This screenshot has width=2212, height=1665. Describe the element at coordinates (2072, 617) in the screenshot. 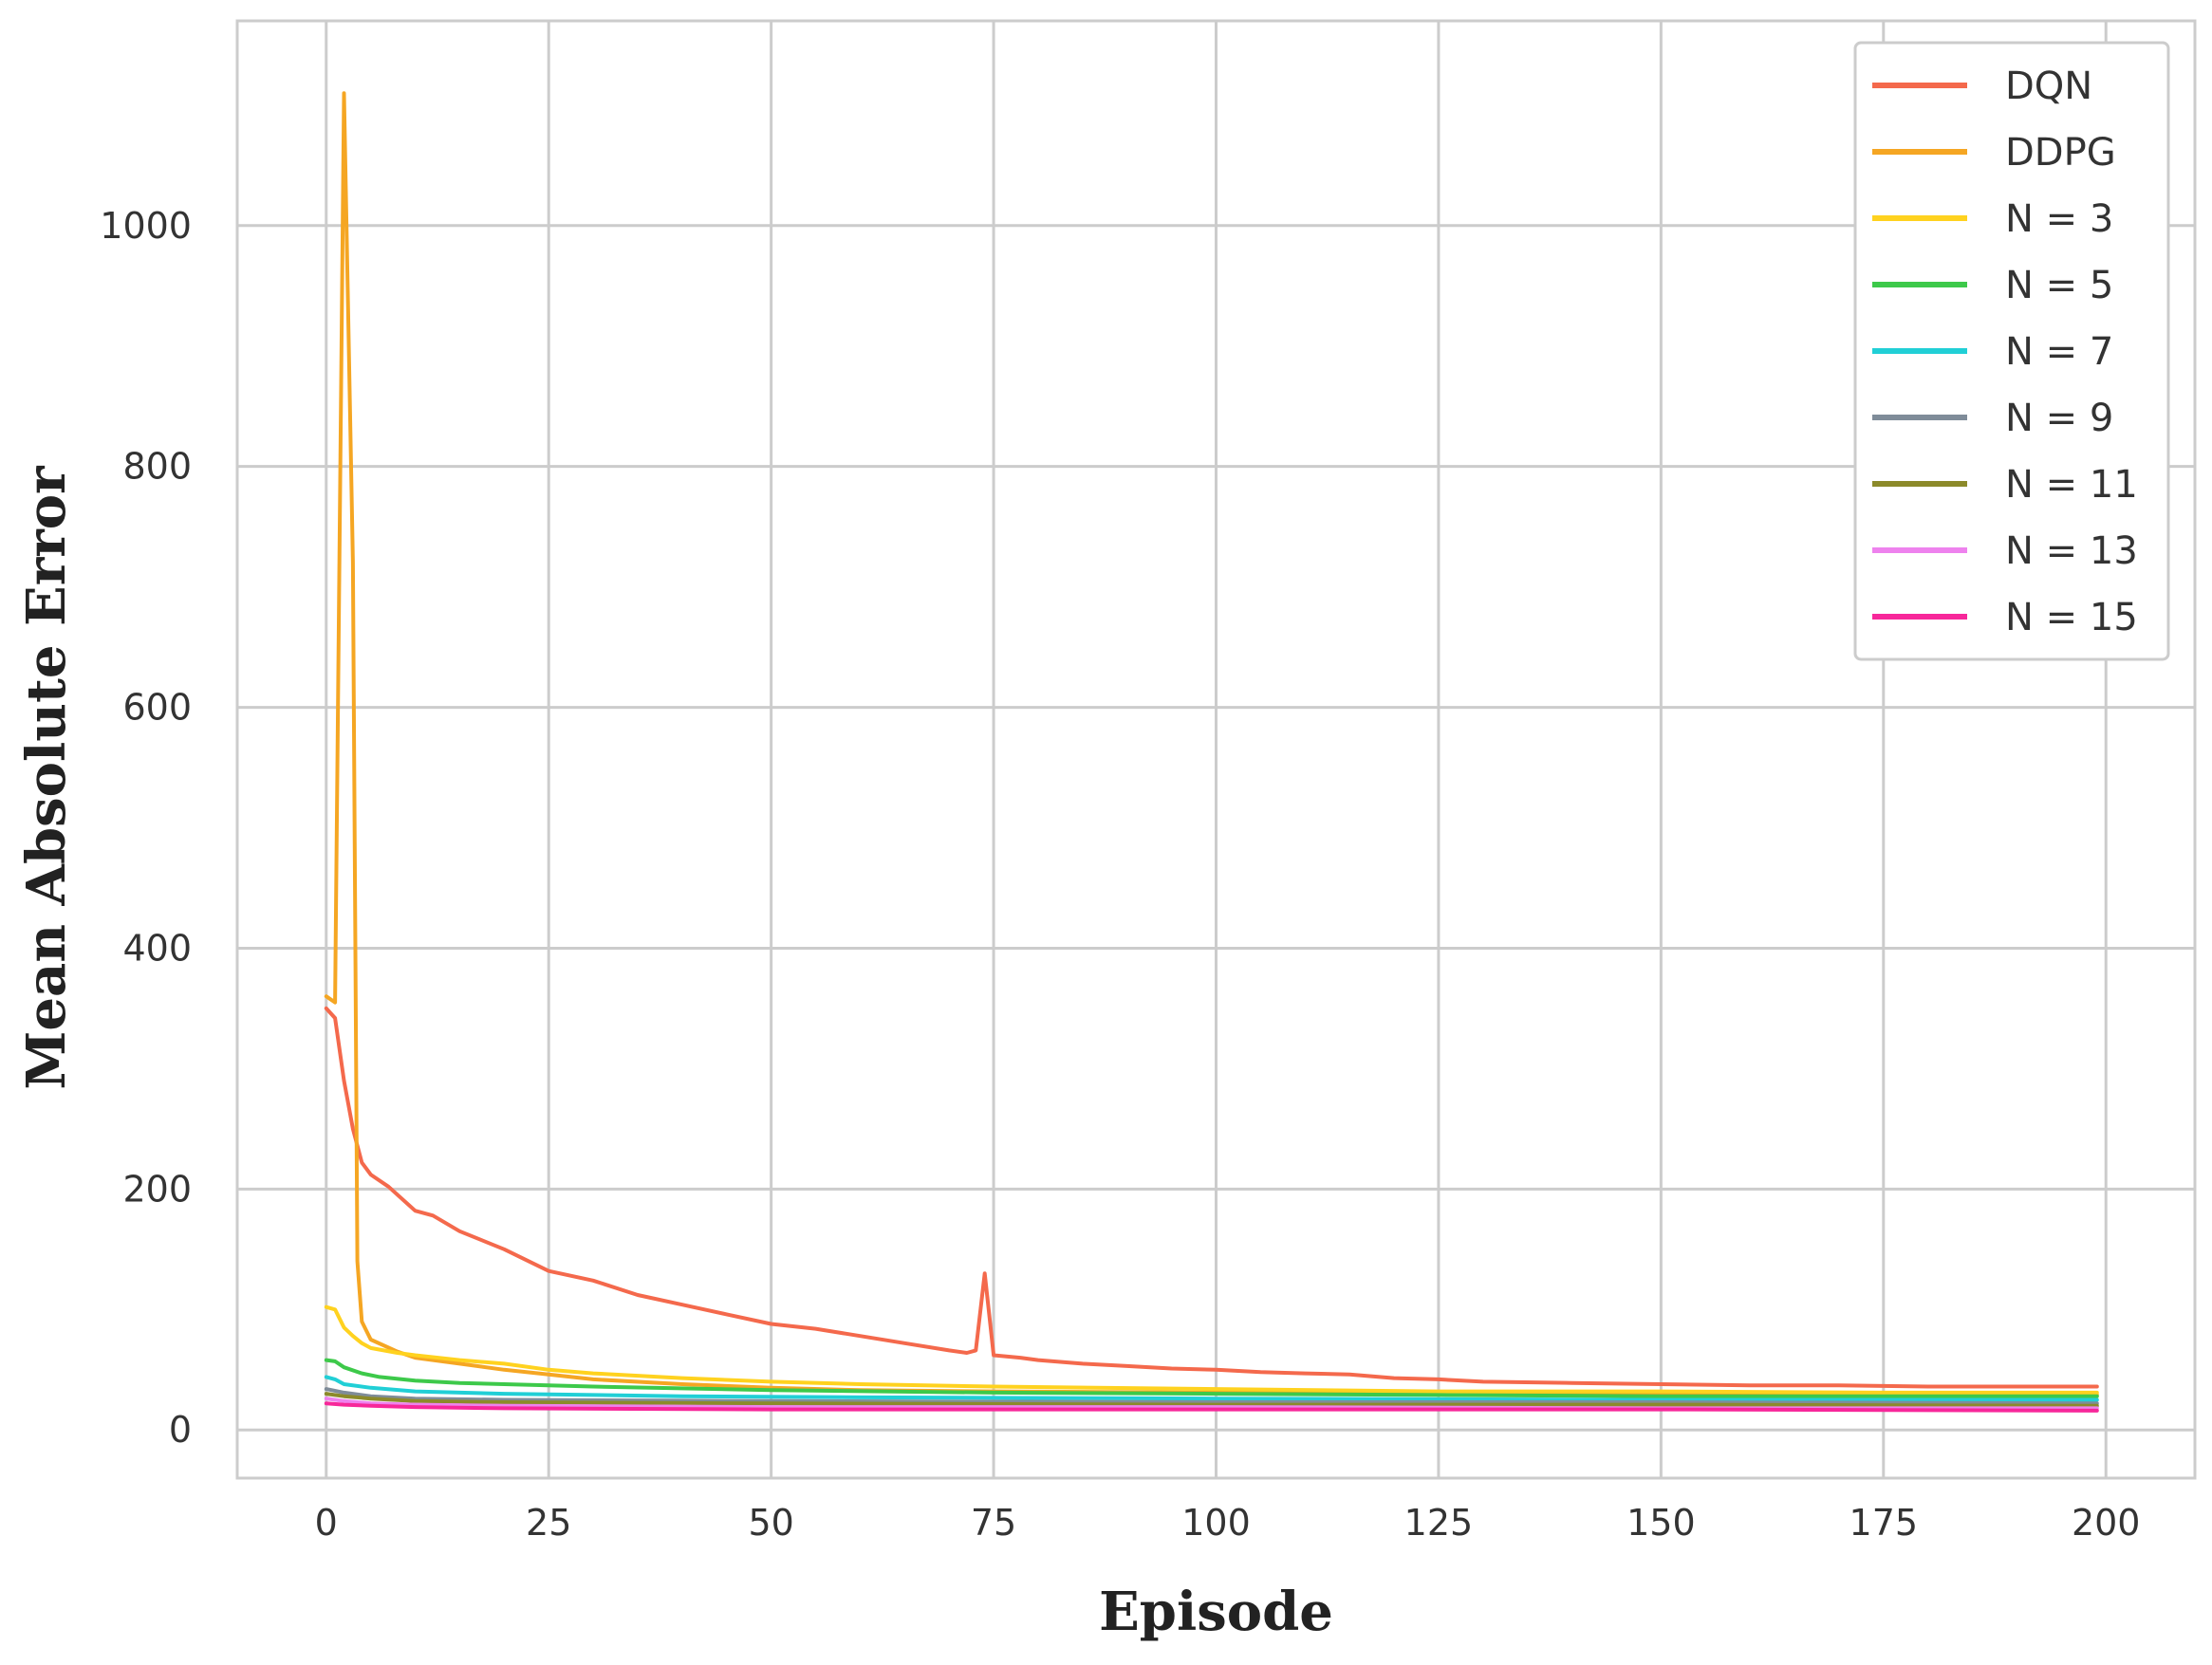

I see `legend-label: N = 15` at that location.